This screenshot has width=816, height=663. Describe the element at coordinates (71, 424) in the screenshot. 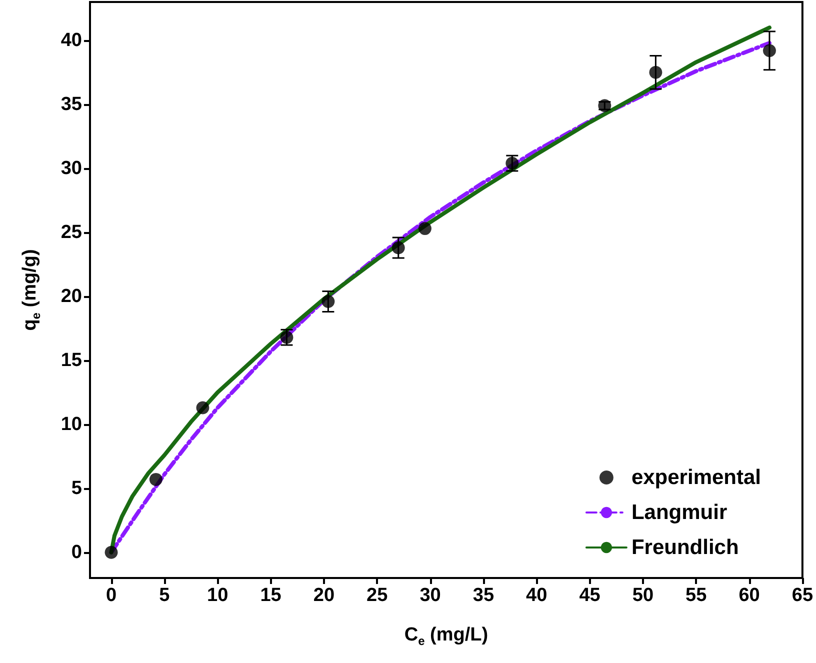

I see `y-tick-label: 10` at that location.